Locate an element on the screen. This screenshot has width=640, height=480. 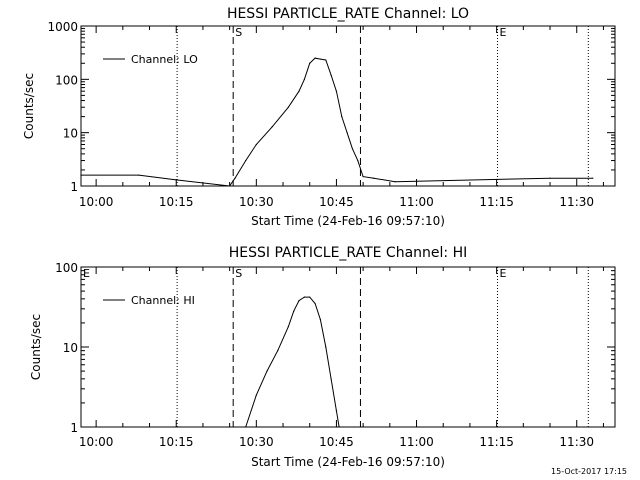
panel-1-x-tick-label: 10:00 is located at coordinates (96, 202).